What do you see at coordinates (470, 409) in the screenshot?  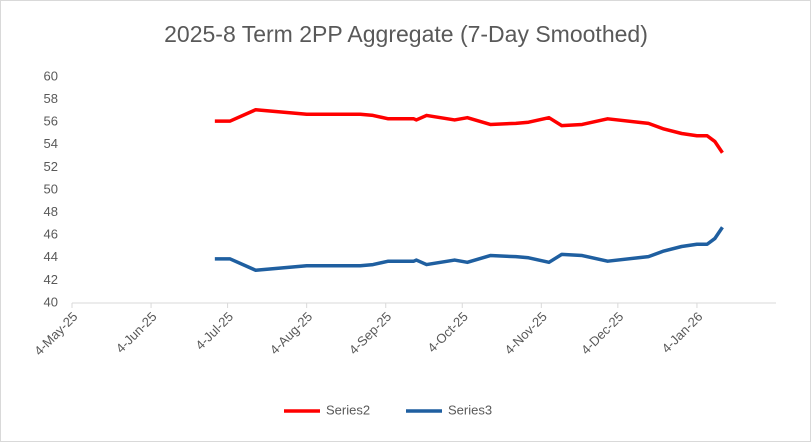 I see `legend-label: Series3` at bounding box center [470, 409].